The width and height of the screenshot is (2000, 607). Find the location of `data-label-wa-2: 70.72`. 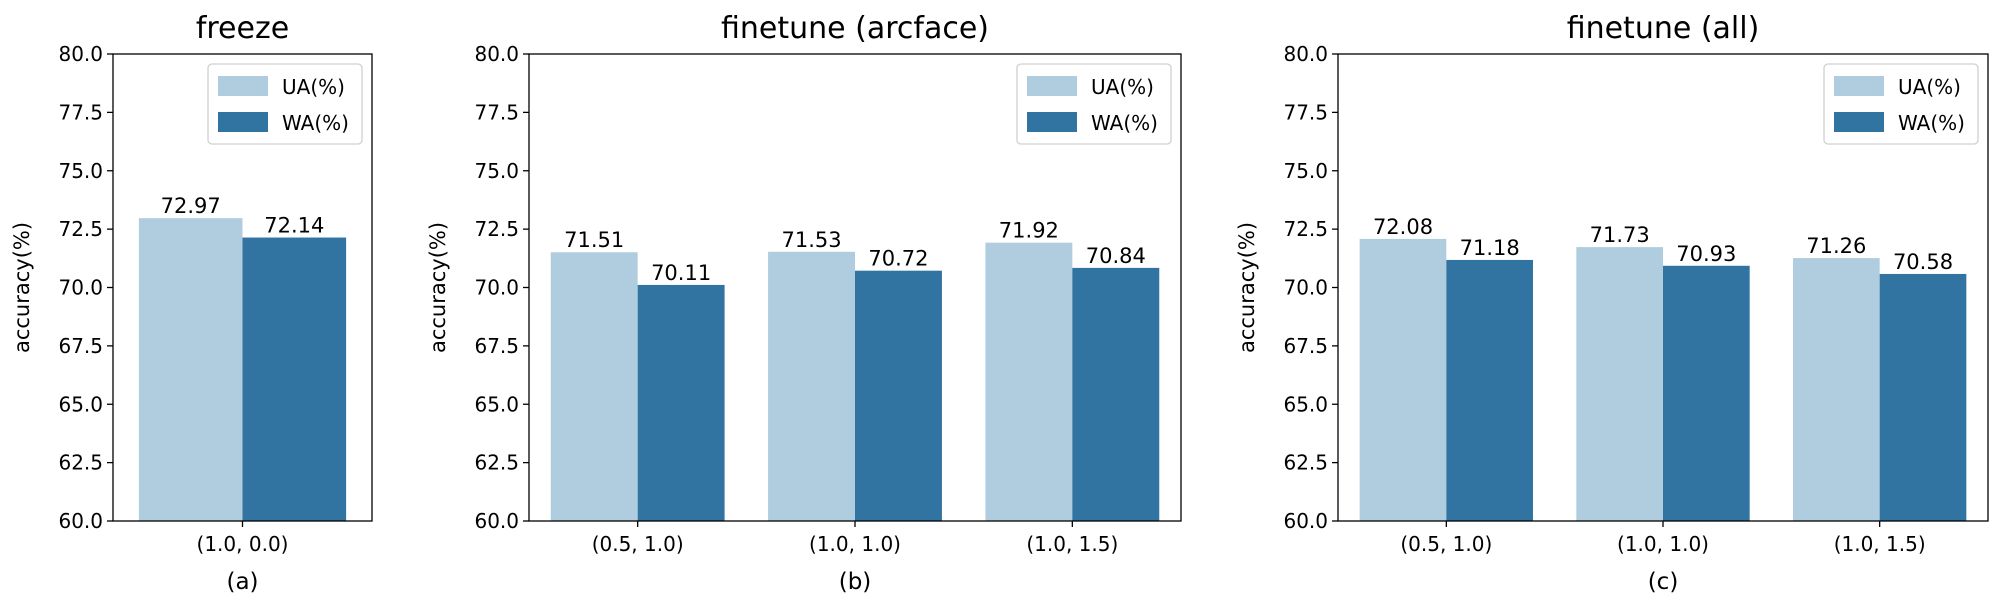

data-label-wa-2: 70.72 is located at coordinates (898, 259).